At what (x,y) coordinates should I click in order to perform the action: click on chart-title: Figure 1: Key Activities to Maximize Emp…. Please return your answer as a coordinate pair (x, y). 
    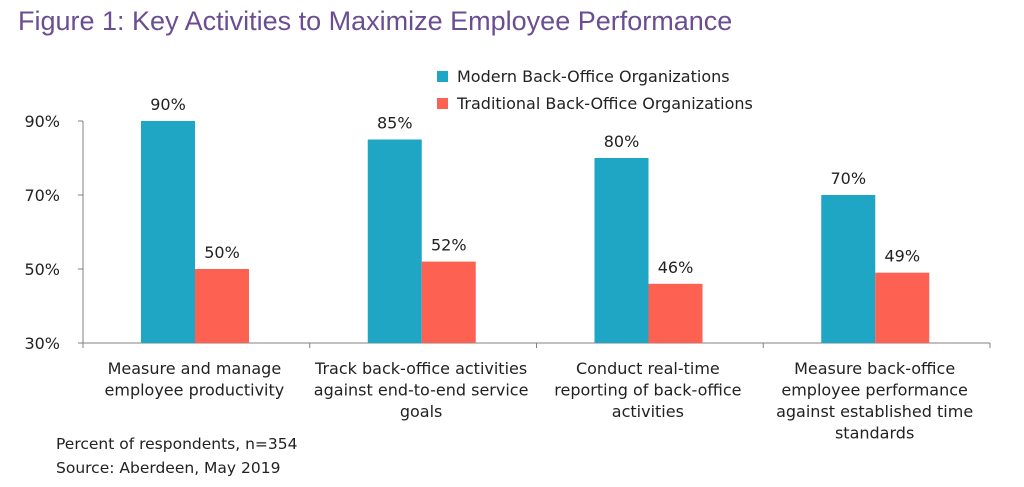
    Looking at the image, I should click on (375, 21).